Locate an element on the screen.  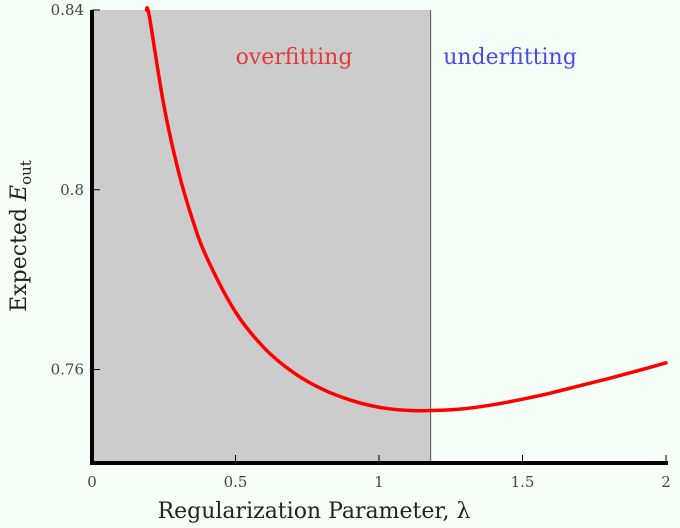
x-tick-label: 1 is located at coordinates (379, 482).